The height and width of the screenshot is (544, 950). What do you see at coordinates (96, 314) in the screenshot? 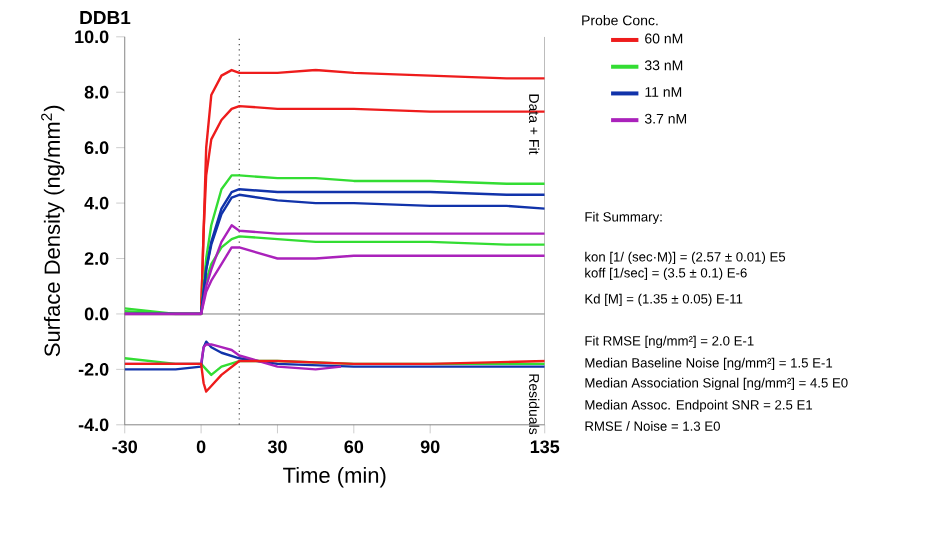
I see `y-tick-label: 0.0` at bounding box center [96, 314].